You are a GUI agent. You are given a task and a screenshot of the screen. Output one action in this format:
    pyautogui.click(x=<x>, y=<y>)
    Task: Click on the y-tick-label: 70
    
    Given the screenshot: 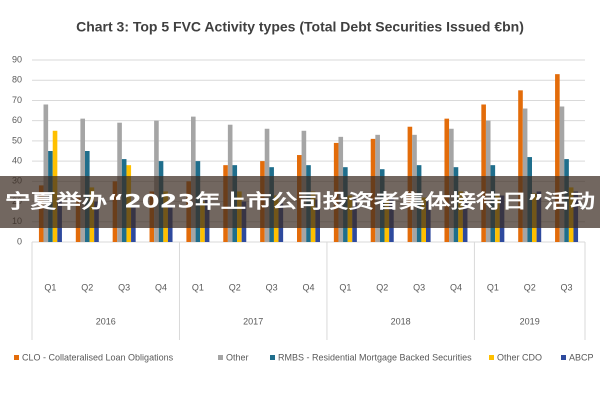 What is the action you would take?
    pyautogui.click(x=17, y=100)
    